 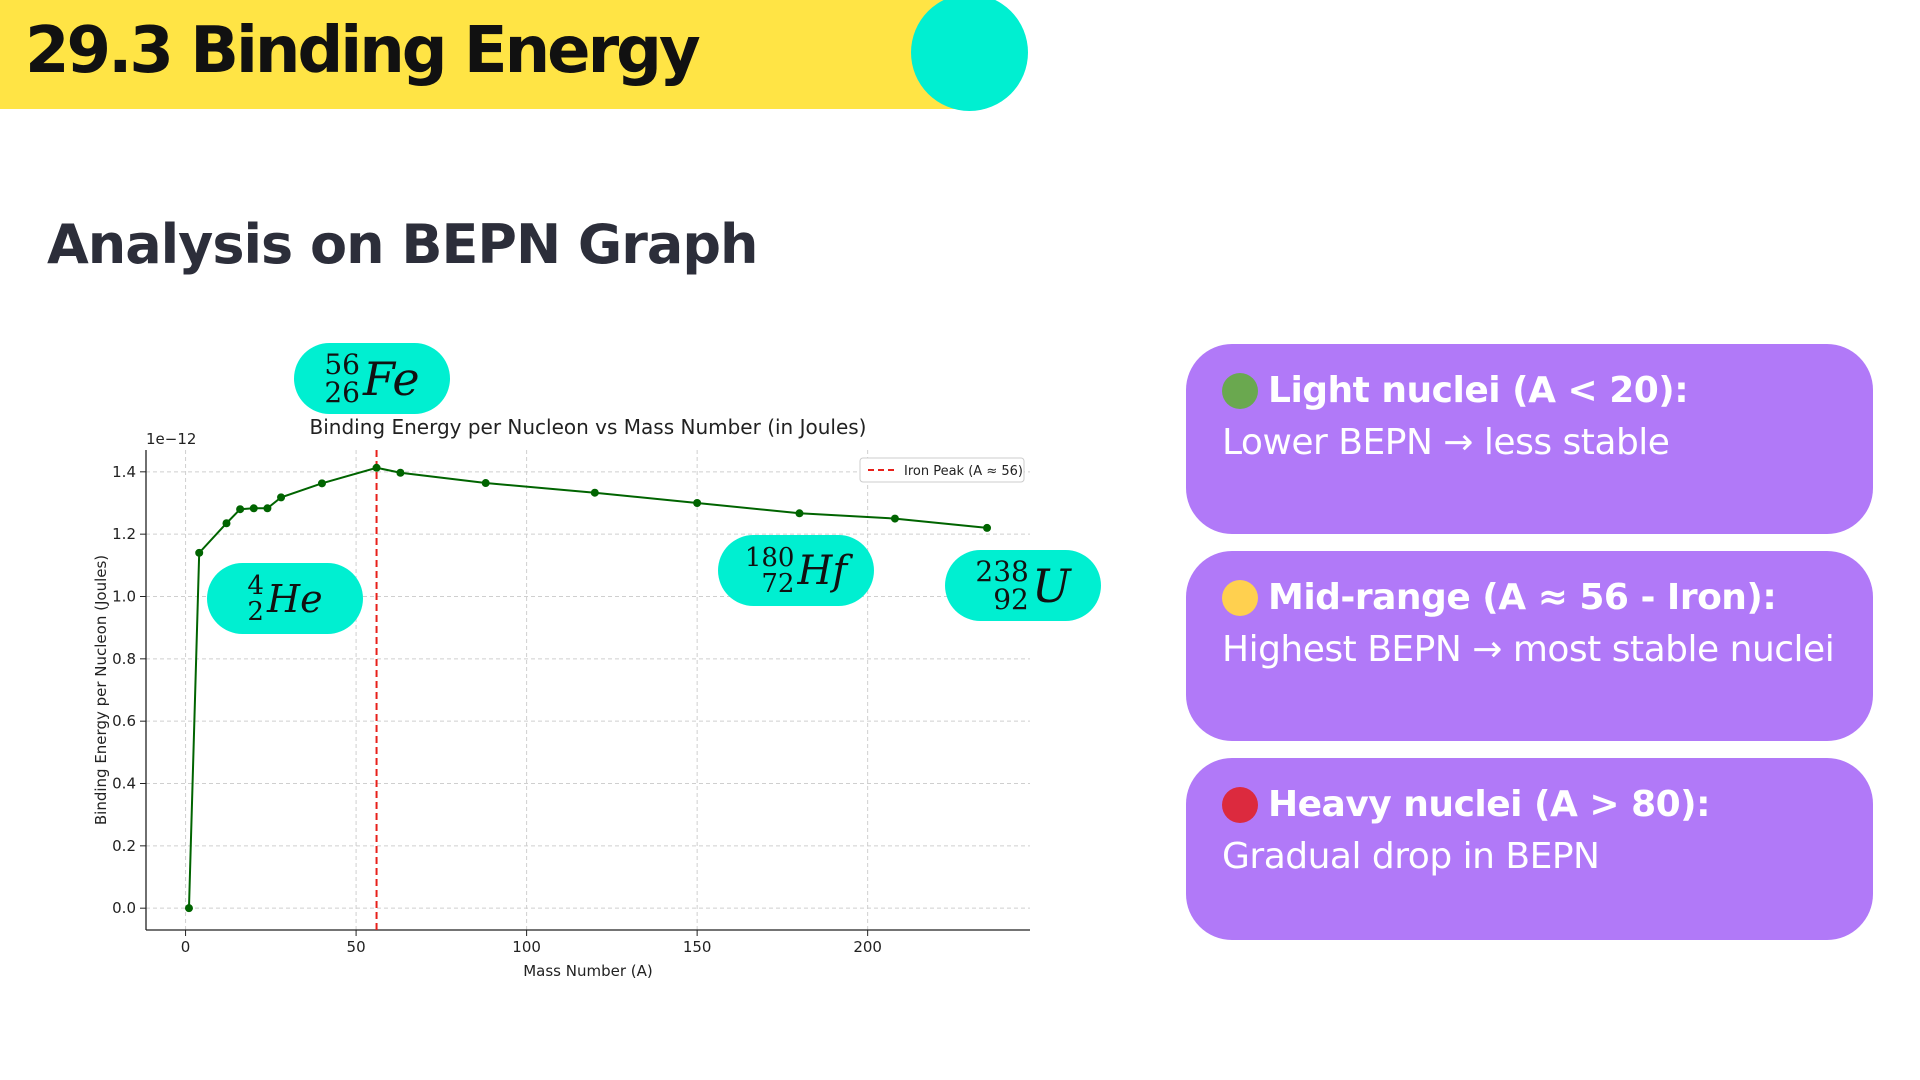 I want to click on title-decorative-circle, so click(x=969, y=55).